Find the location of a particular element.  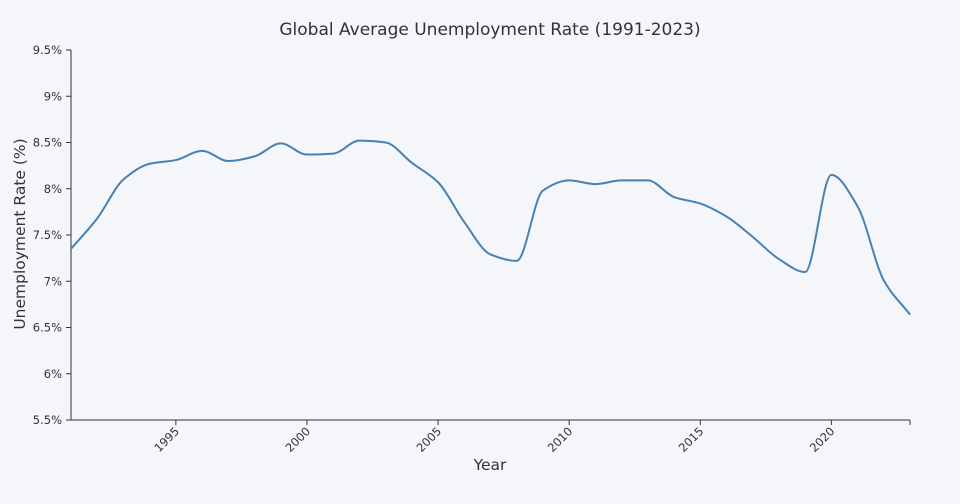

y-axis-ticks: 5.5% 6% 6.5% 7% 7.5% 8% 8.5% 9% 9.5% is located at coordinates (52, 235).